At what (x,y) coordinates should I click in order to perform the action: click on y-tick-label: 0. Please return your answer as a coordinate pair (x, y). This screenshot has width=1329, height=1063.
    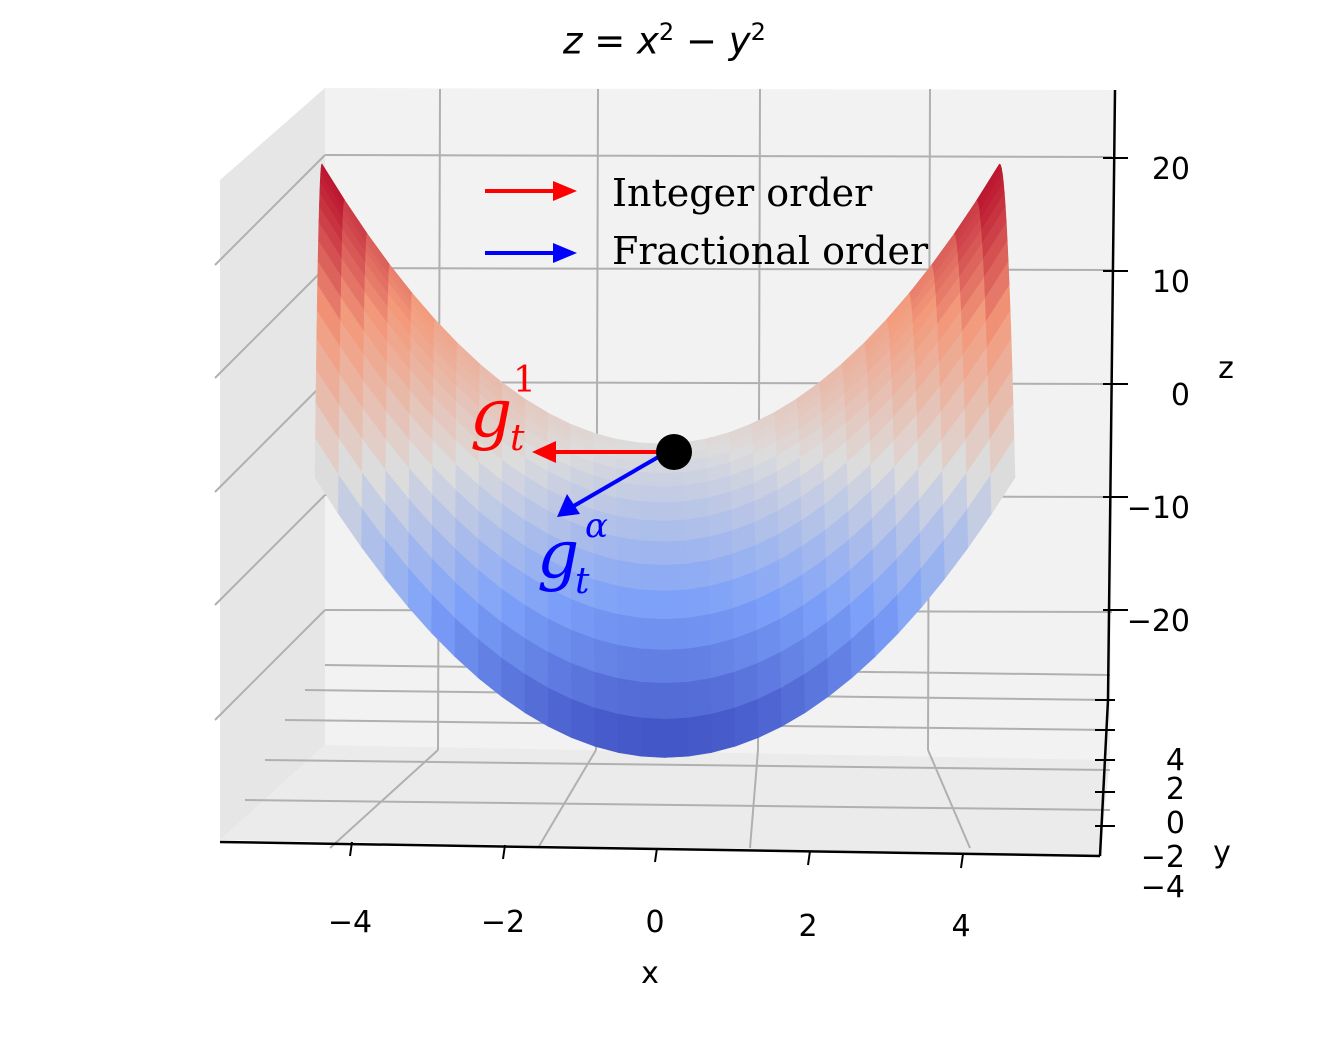
    Looking at the image, I should click on (1175, 823).